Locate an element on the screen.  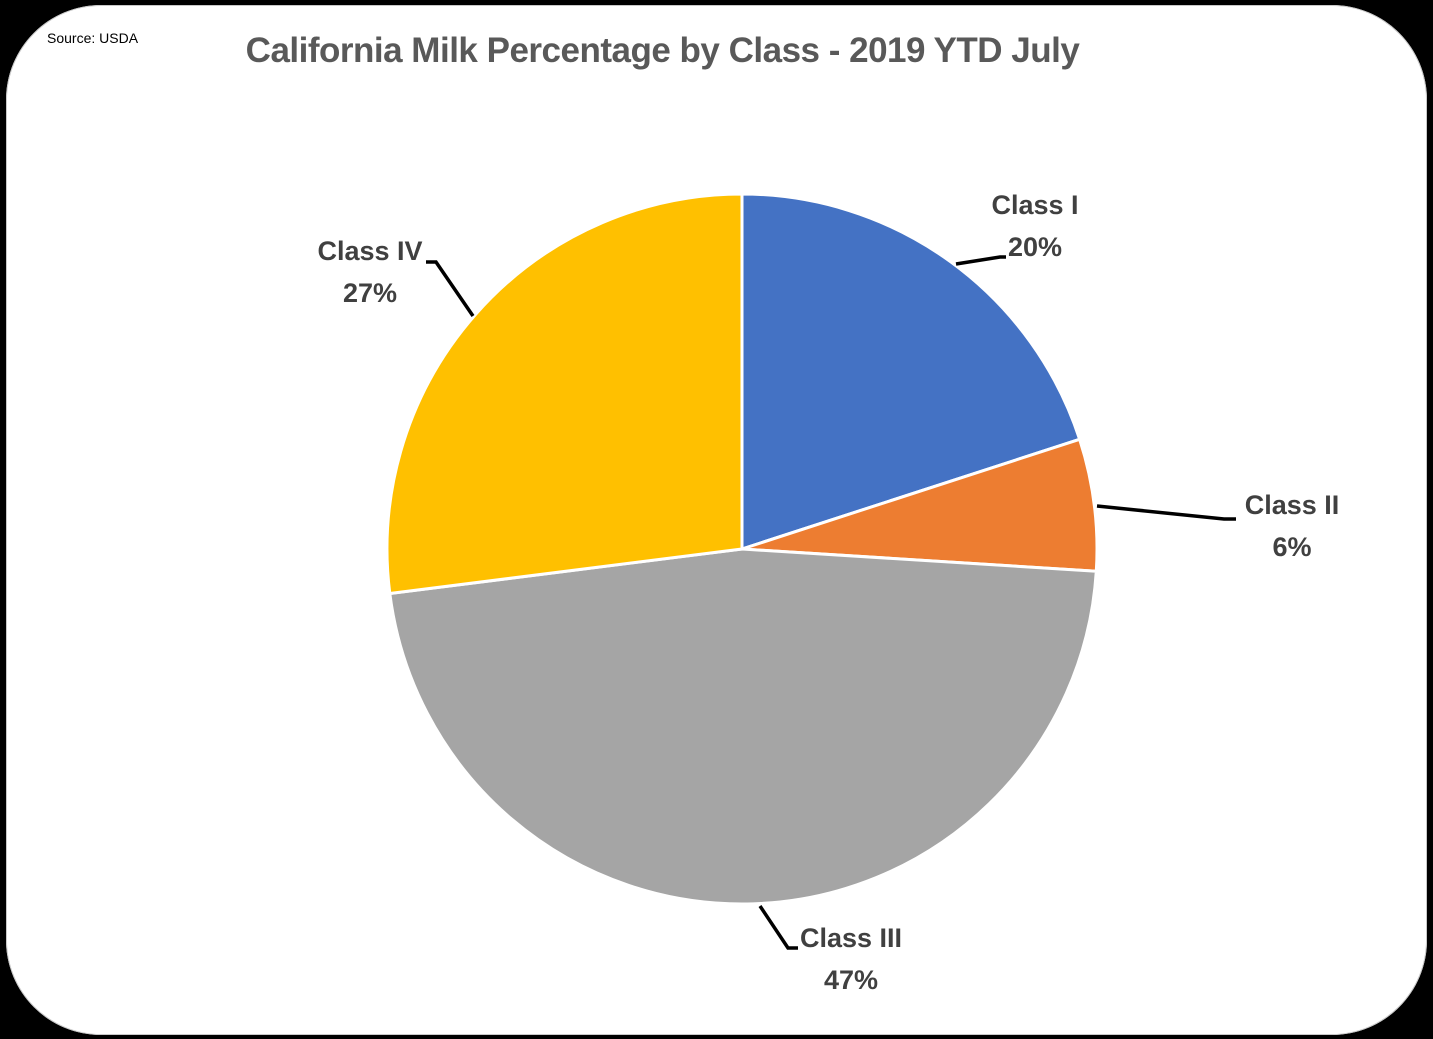
pie-slice-class-i is located at coordinates (911, 371).